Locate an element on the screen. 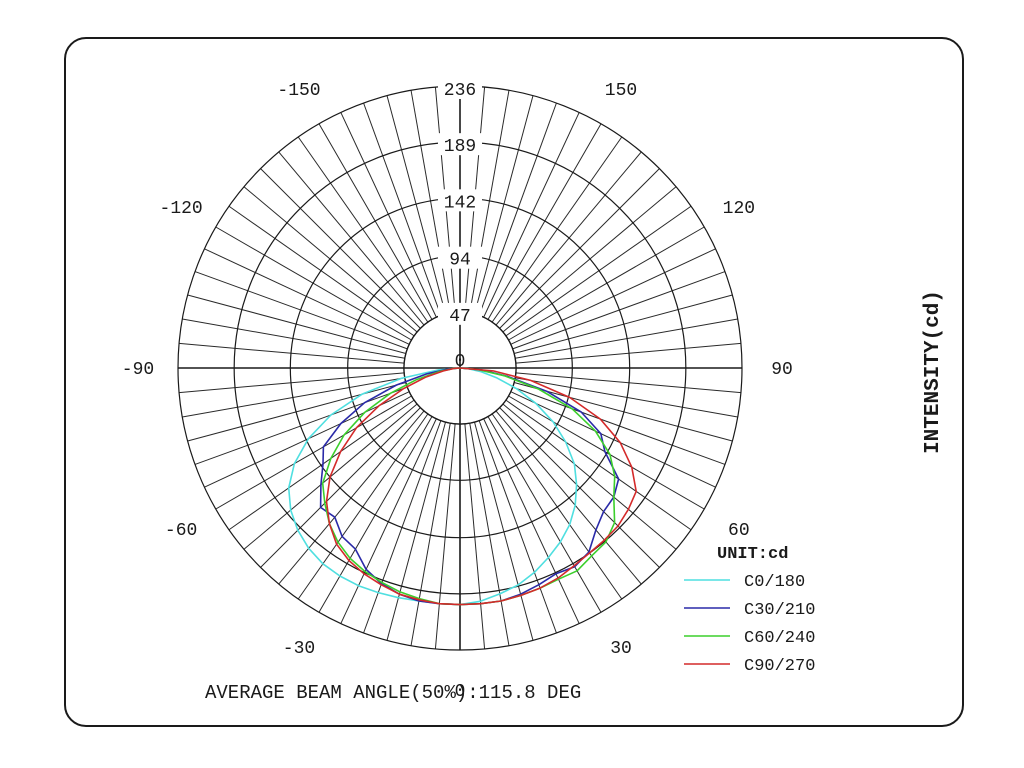 The image size is (1024, 768). angle-label: 60 is located at coordinates (739, 531).